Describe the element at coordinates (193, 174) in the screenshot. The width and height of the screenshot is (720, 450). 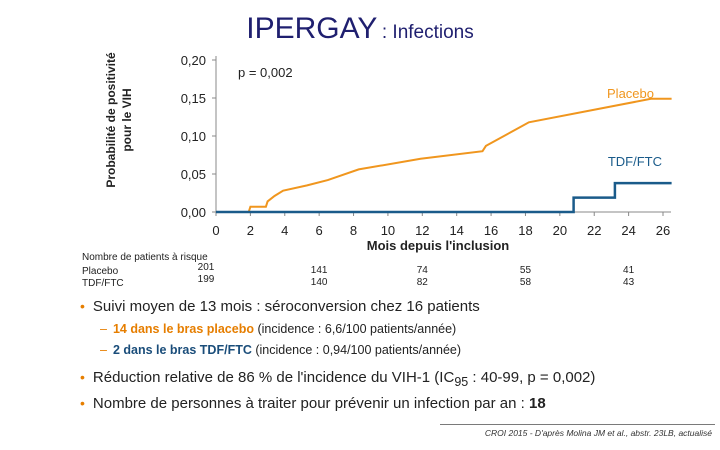
I see `y-tick-label: 0,05` at that location.